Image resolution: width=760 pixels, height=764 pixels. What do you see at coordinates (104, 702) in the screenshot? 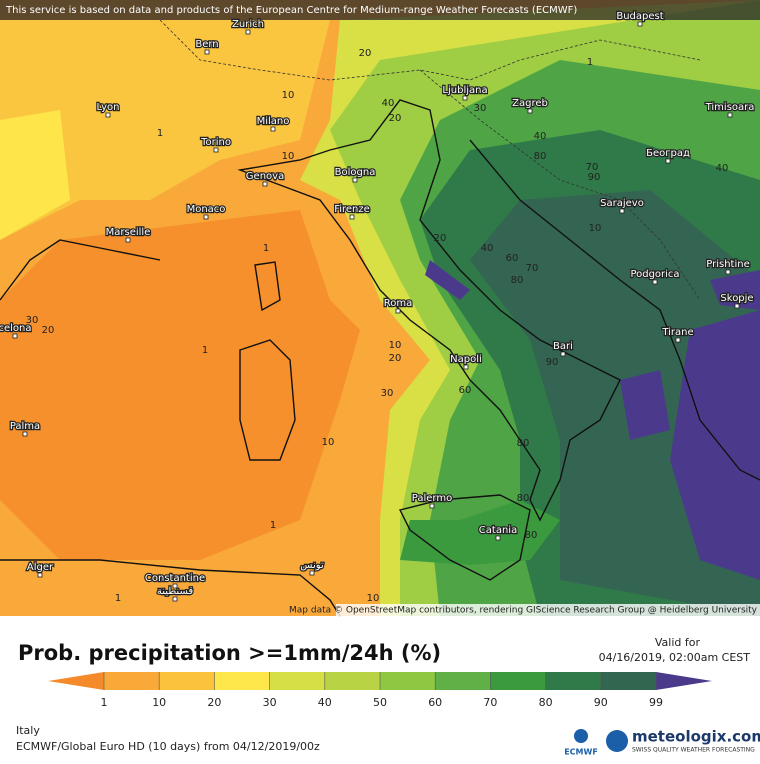
I see `colorbar-tick-label: 1` at bounding box center [104, 702].